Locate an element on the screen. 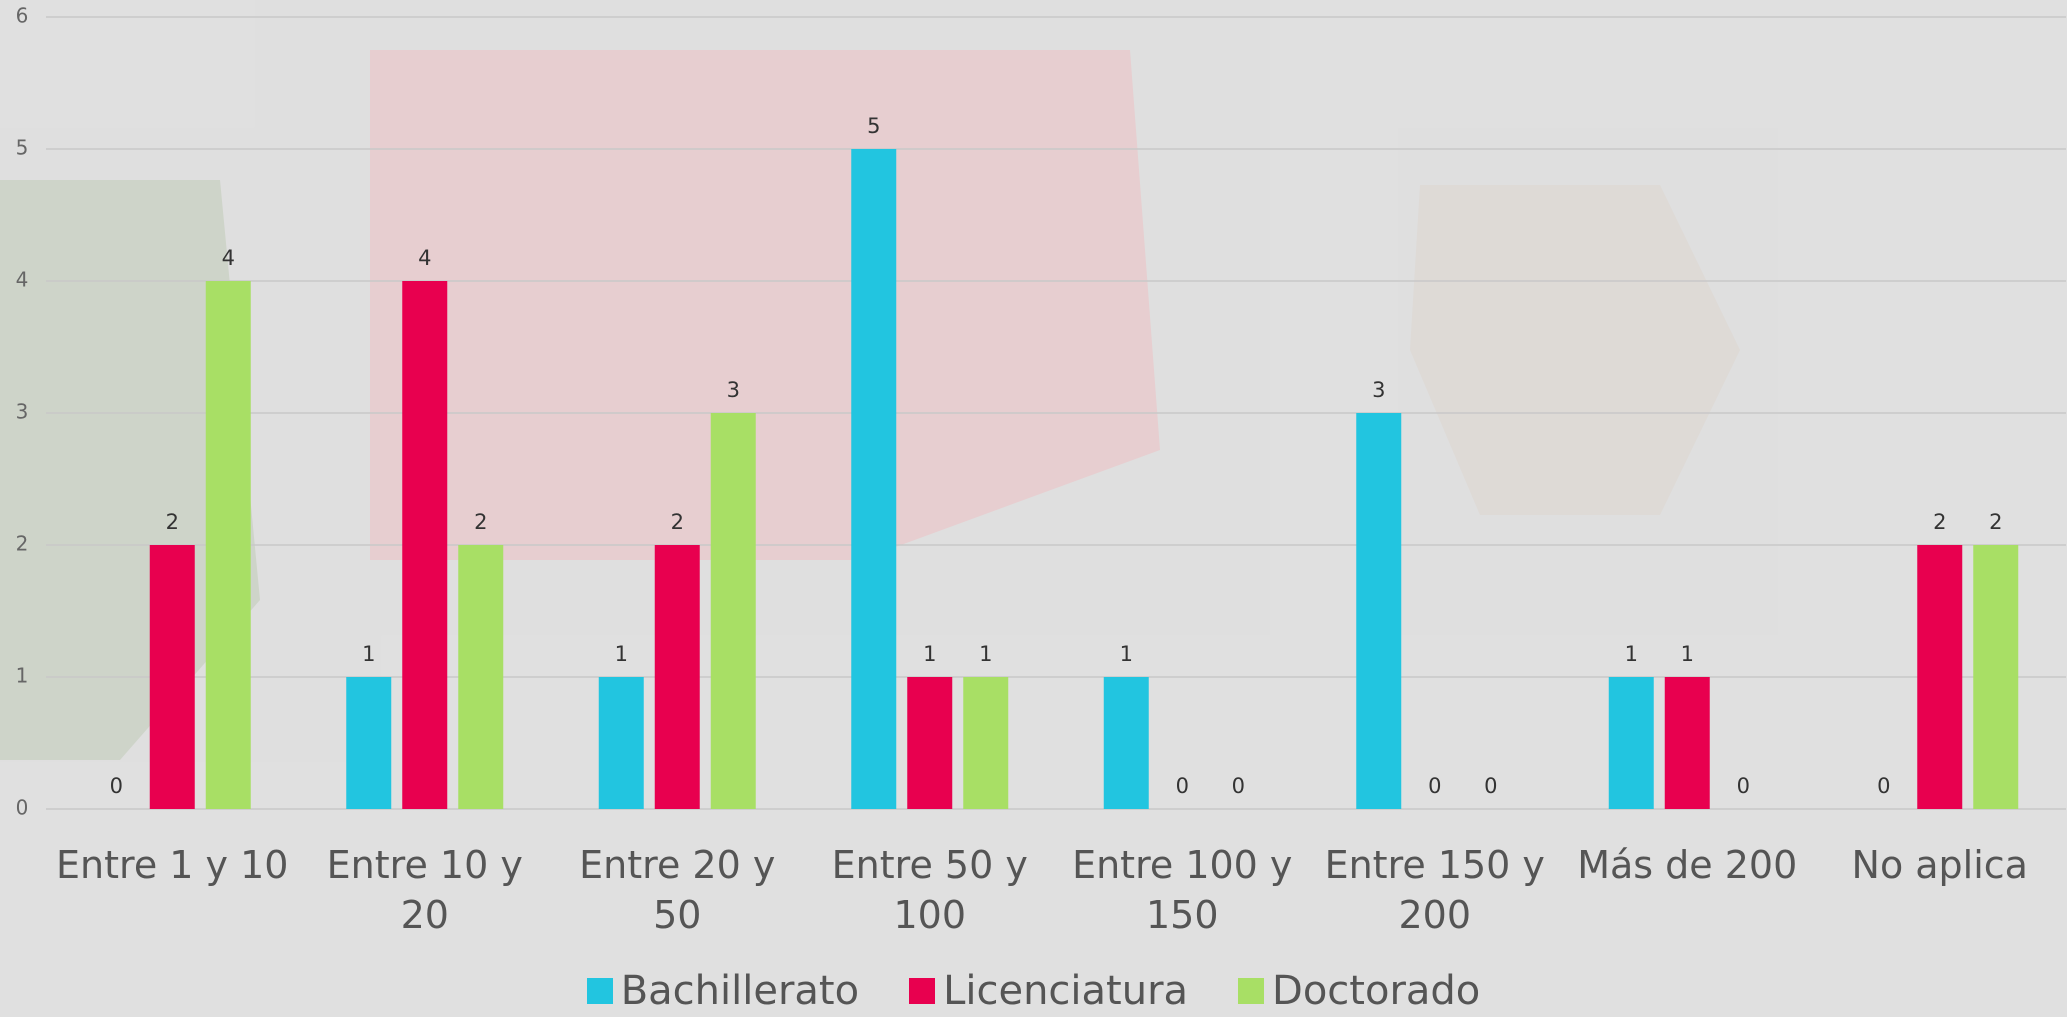  hexagon is located at coordinates (1575, 350).